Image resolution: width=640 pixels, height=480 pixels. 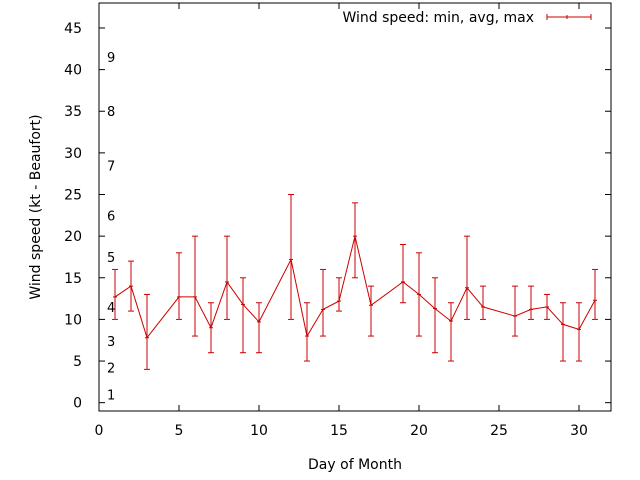 What do you see at coordinates (77, 404) in the screenshot?
I see `y-tick-label: 0` at bounding box center [77, 404].